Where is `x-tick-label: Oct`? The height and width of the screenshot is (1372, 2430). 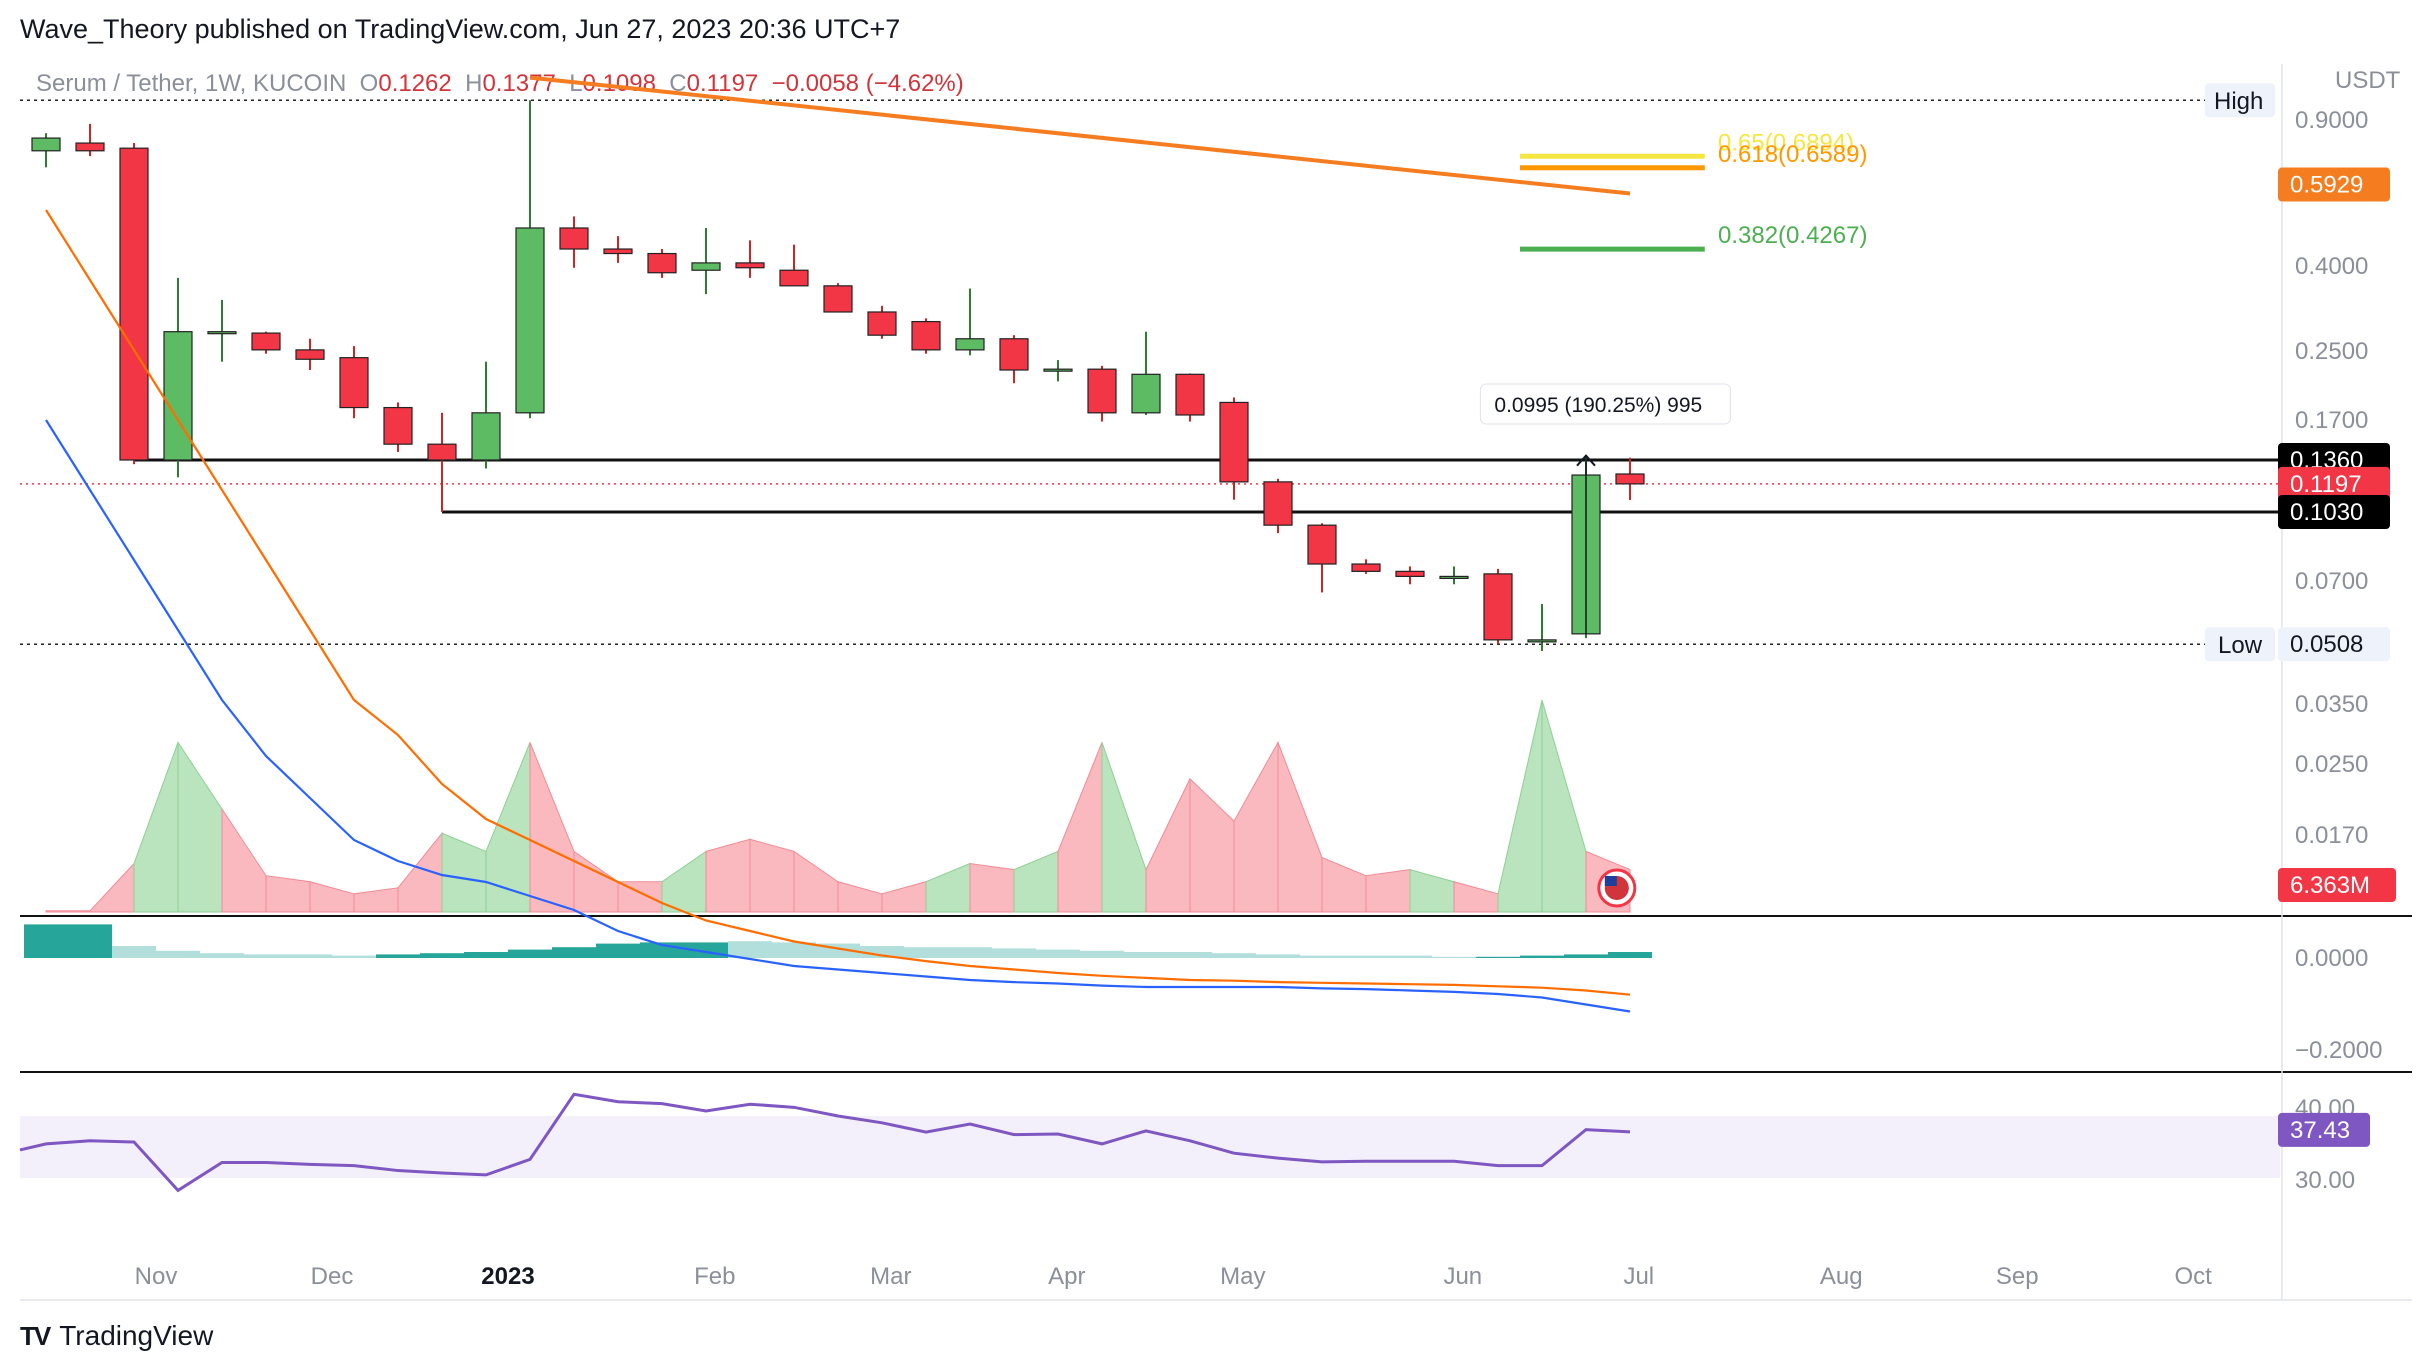
x-tick-label: Oct is located at coordinates (2194, 1276).